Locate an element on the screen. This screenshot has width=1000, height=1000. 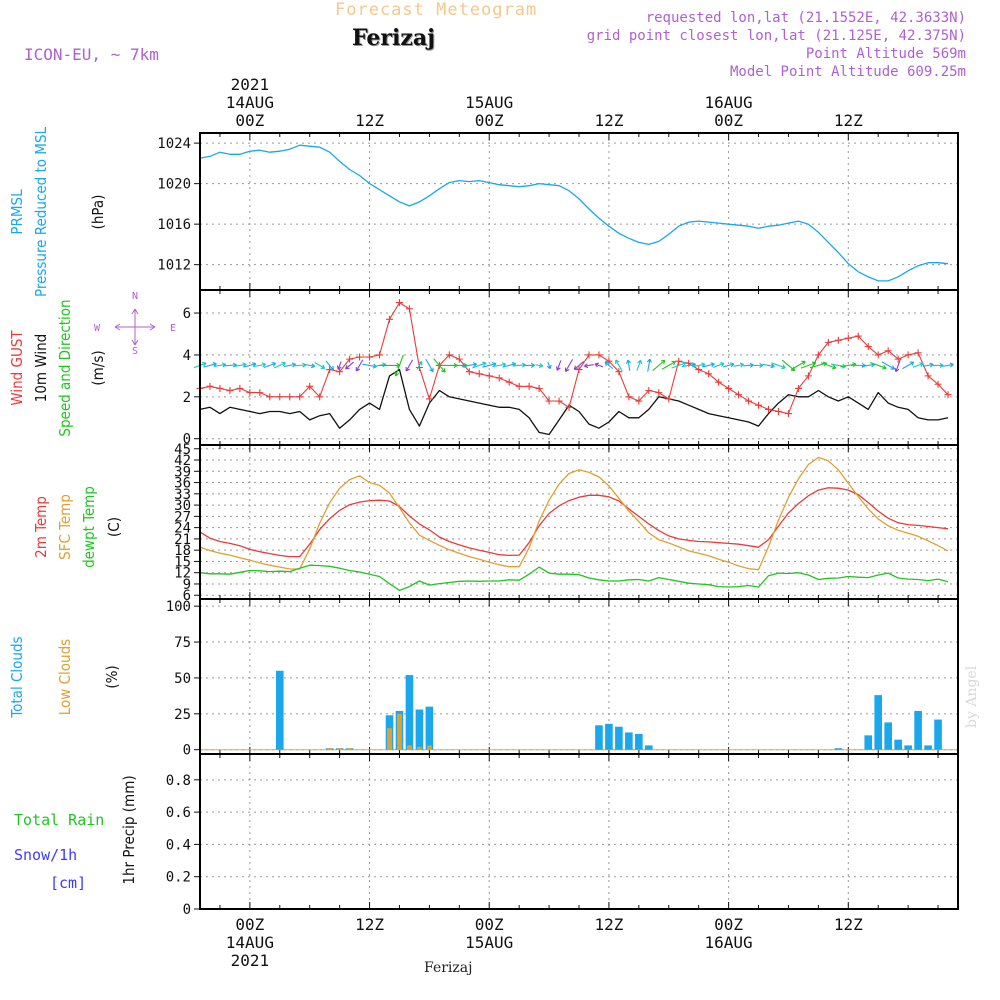
y-tick-label: 6 is located at coordinates (187, 596).